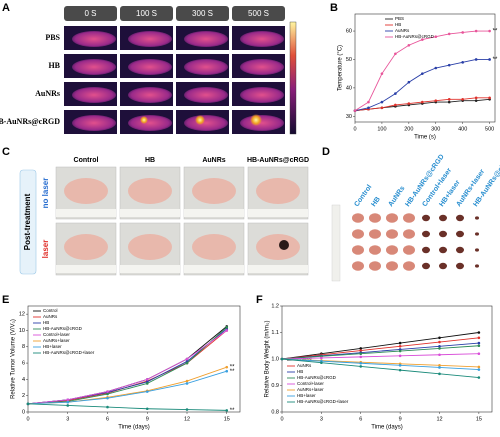 Image resolution: width=500 pixels, height=437 pixels. What do you see at coordinates (408, 129) in the screenshot?
I see `x-tick-label: 200` at bounding box center [408, 129].